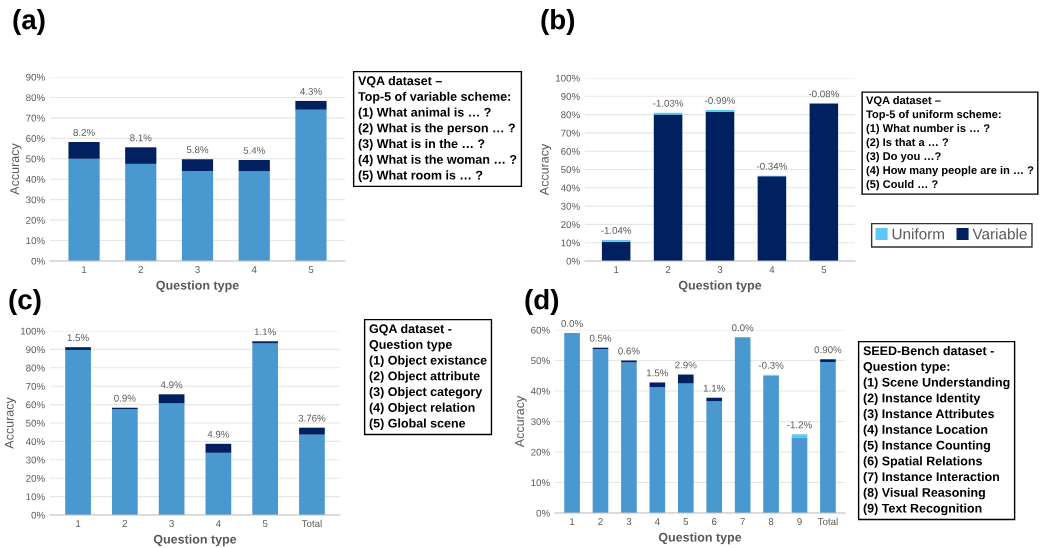  What do you see at coordinates (424, 113) in the screenshot?
I see `text: (1) What animal is … ?` at bounding box center [424, 113].